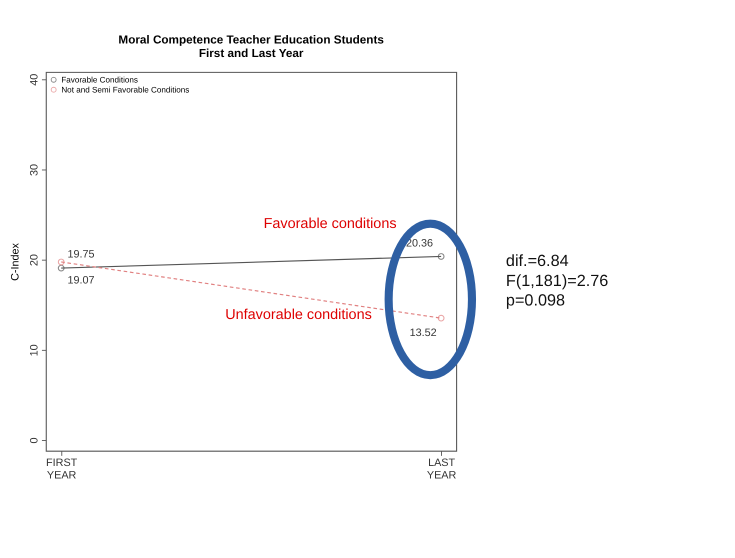 The width and height of the screenshot is (735, 558). Describe the element at coordinates (34, 80) in the screenshot. I see `y-tick-label: 40` at that location.